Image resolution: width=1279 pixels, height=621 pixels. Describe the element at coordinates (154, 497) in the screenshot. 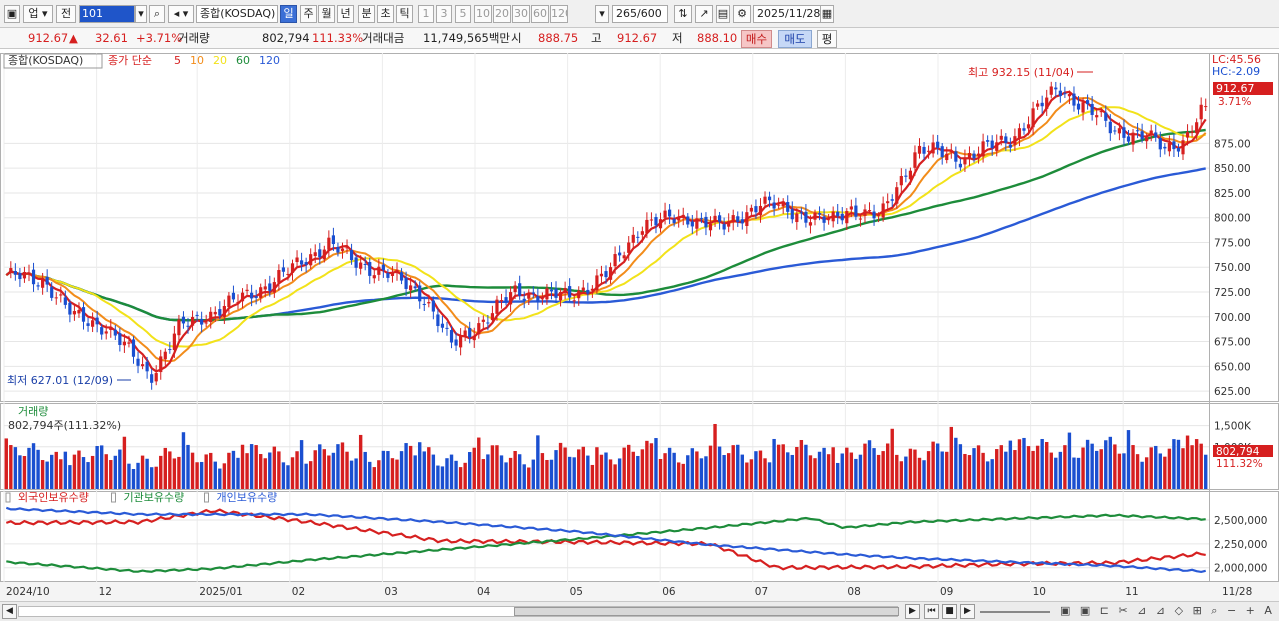

I see `holding-legend-1: 기관보유수량` at that location.